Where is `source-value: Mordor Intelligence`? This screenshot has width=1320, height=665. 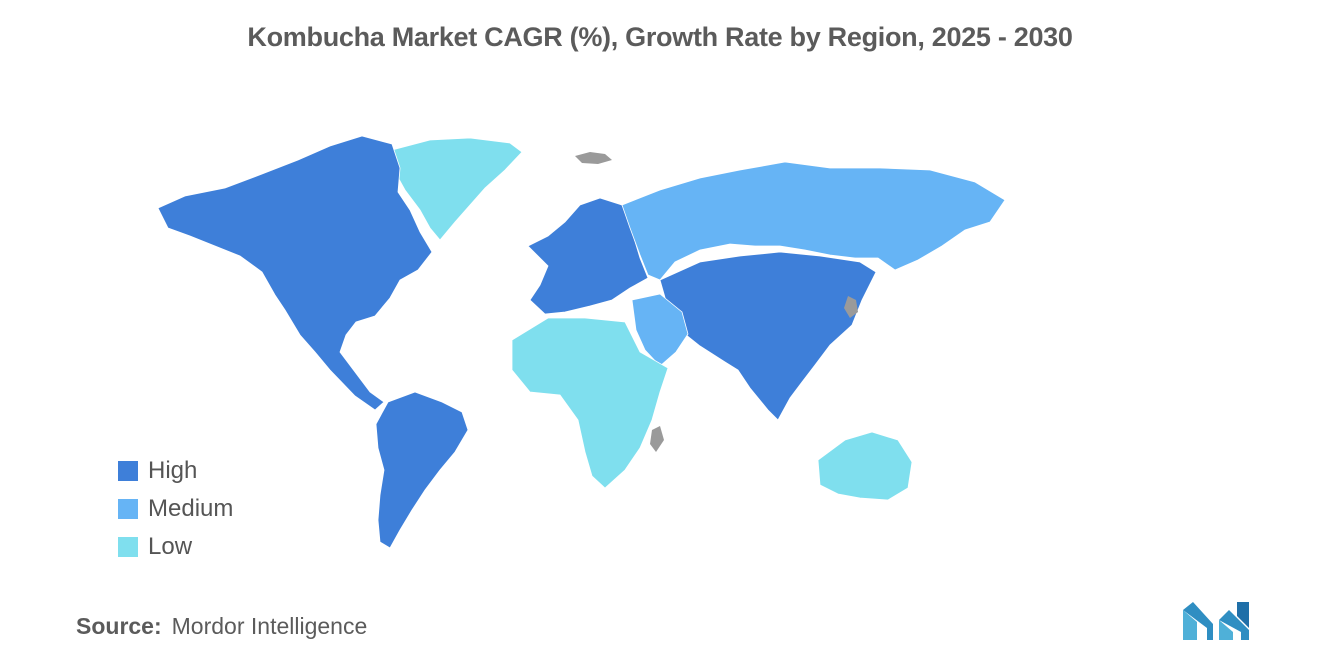
source-value: Mordor Intelligence is located at coordinates (269, 626).